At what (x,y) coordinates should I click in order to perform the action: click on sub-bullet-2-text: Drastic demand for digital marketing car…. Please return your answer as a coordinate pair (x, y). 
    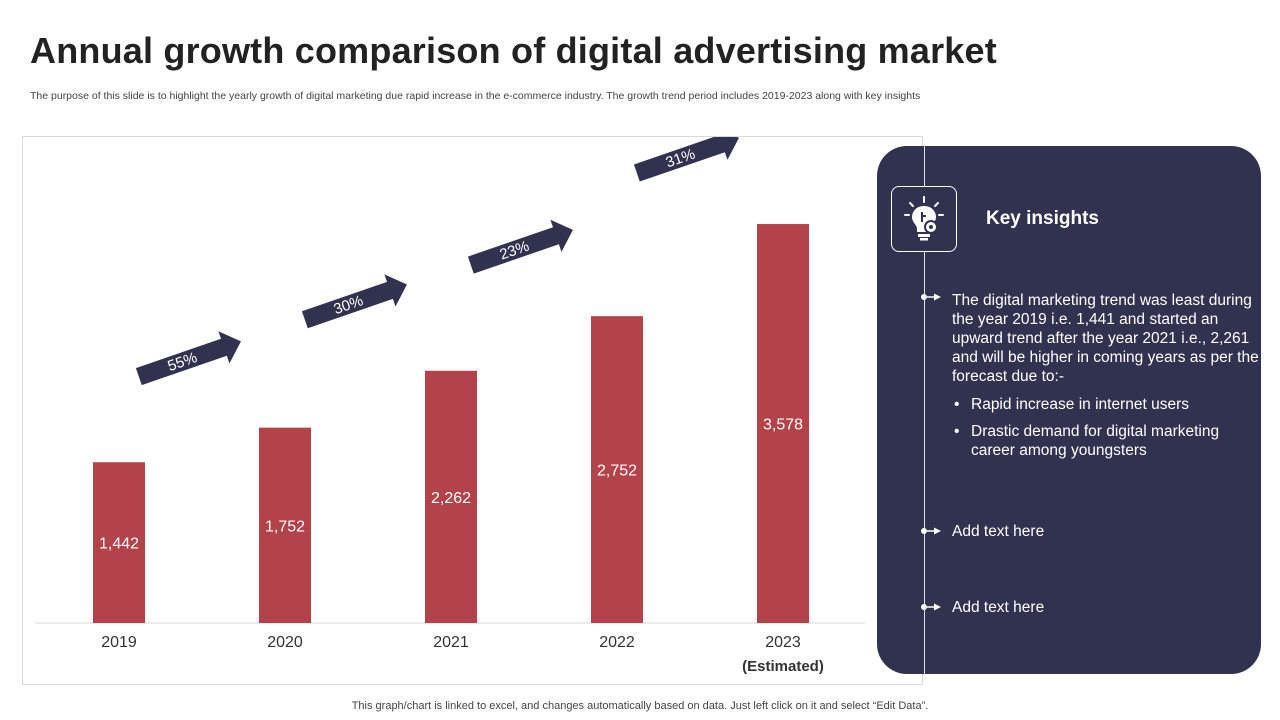
    Looking at the image, I should click on (1095, 441).